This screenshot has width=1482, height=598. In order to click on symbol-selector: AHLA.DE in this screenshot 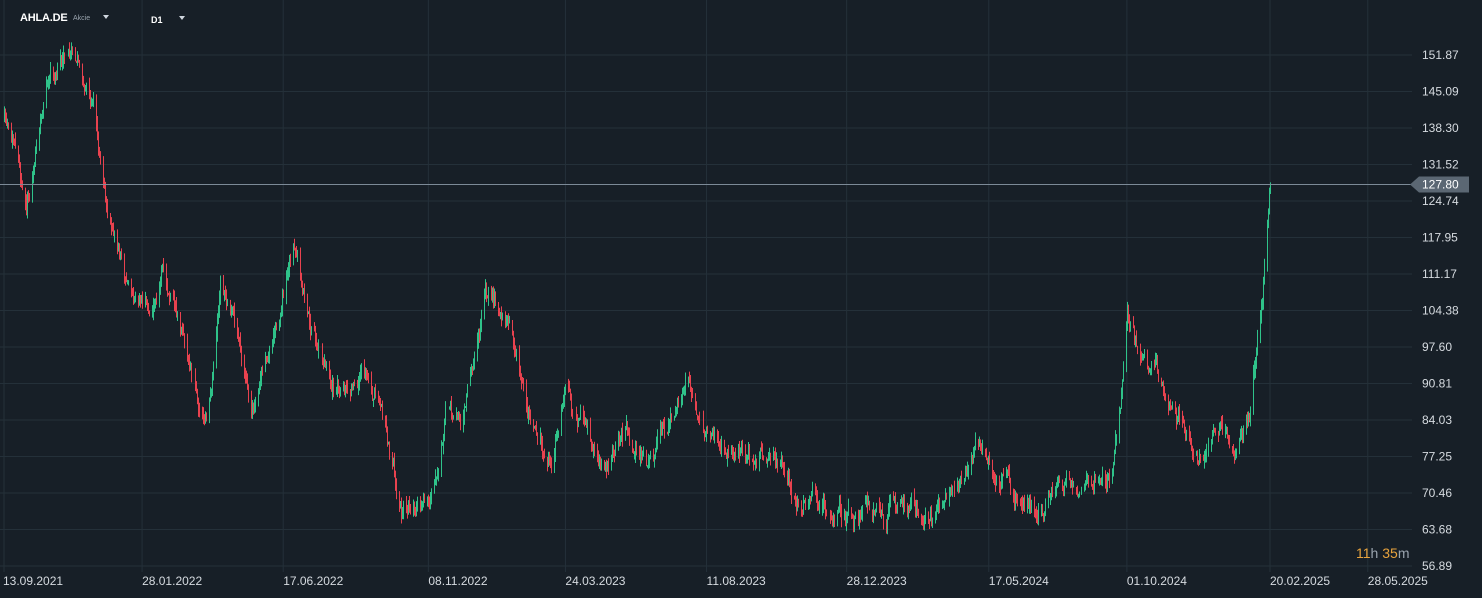, I will do `click(44, 18)`.